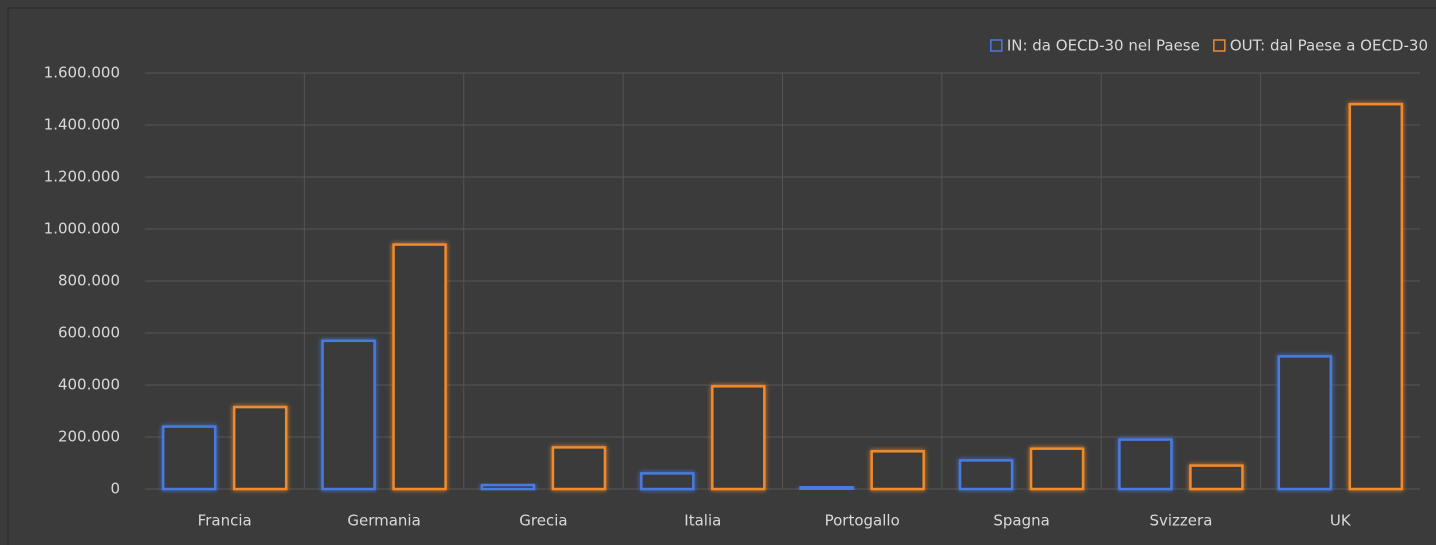  Describe the element at coordinates (225, 521) in the screenshot. I see `x-tick-label: Francia` at that location.